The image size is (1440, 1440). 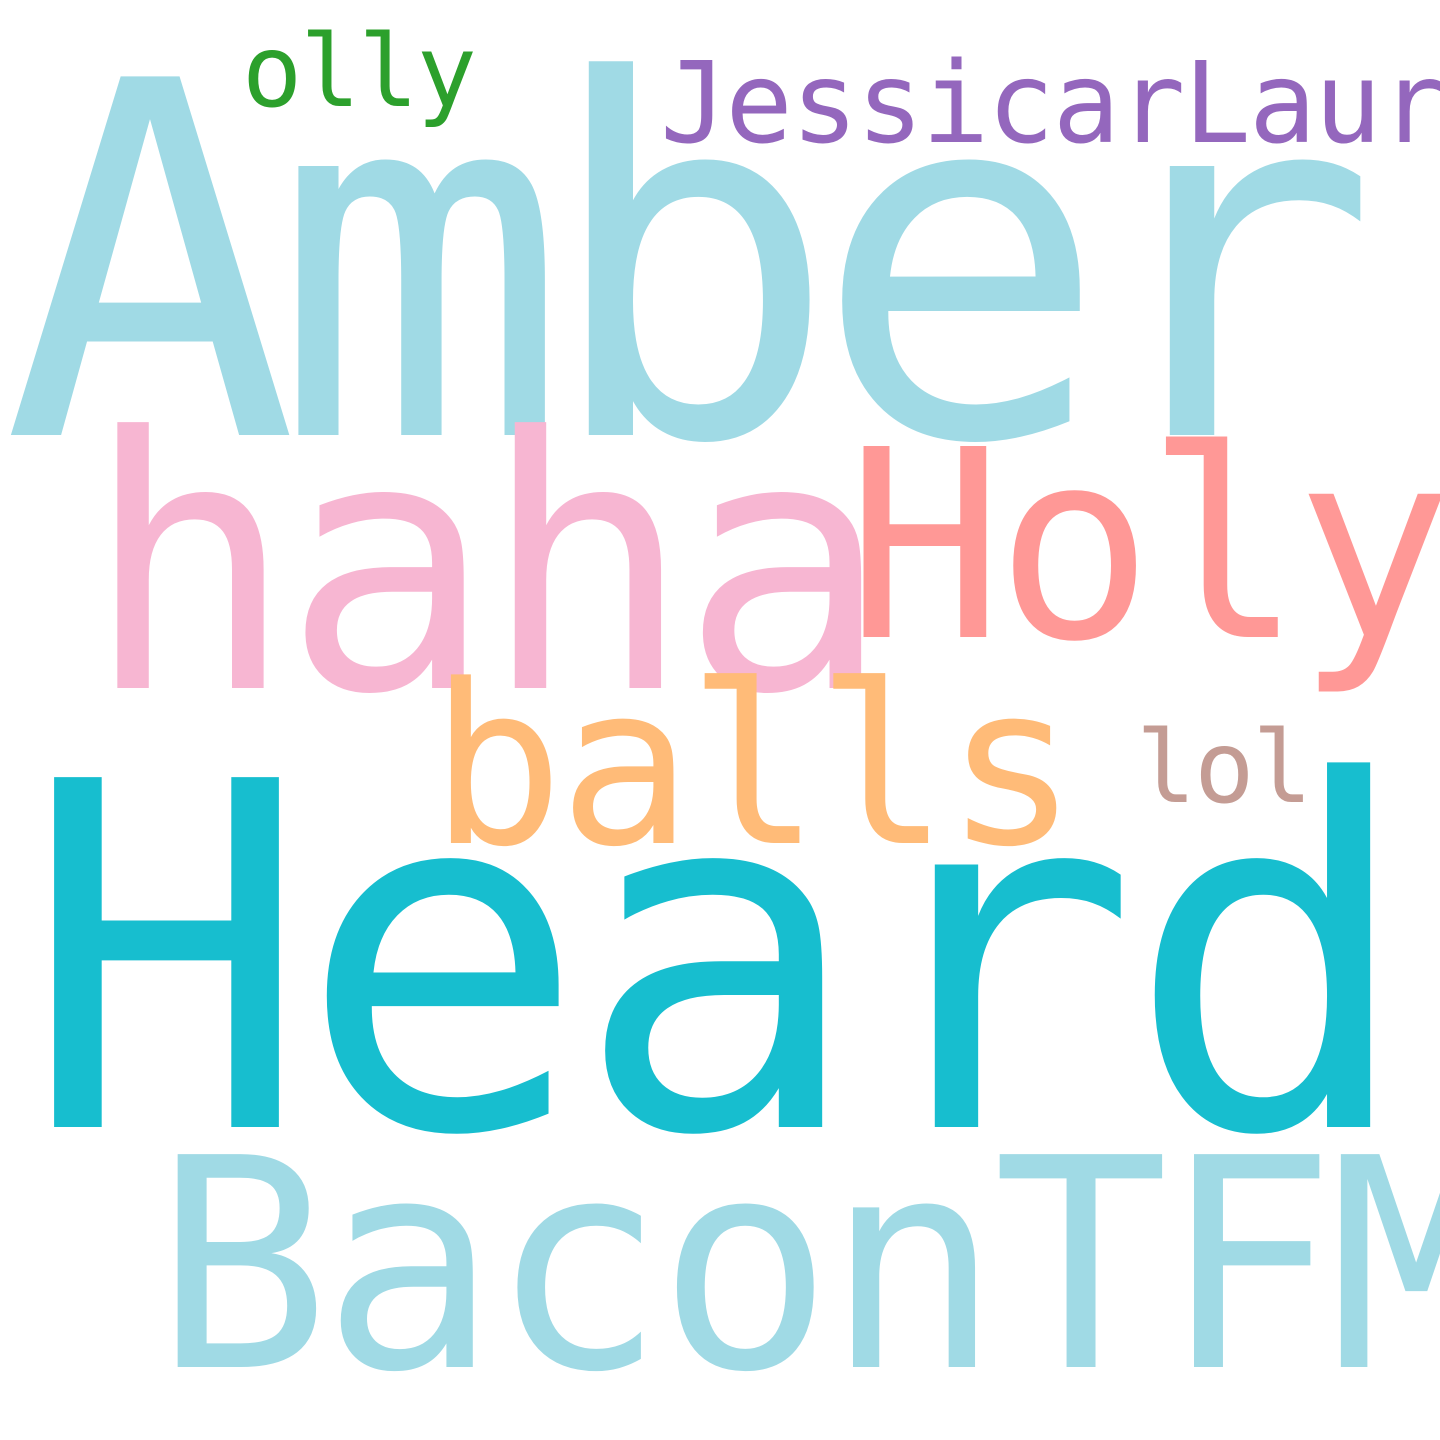 I want to click on word-balls: balls, so click(x=754, y=767).